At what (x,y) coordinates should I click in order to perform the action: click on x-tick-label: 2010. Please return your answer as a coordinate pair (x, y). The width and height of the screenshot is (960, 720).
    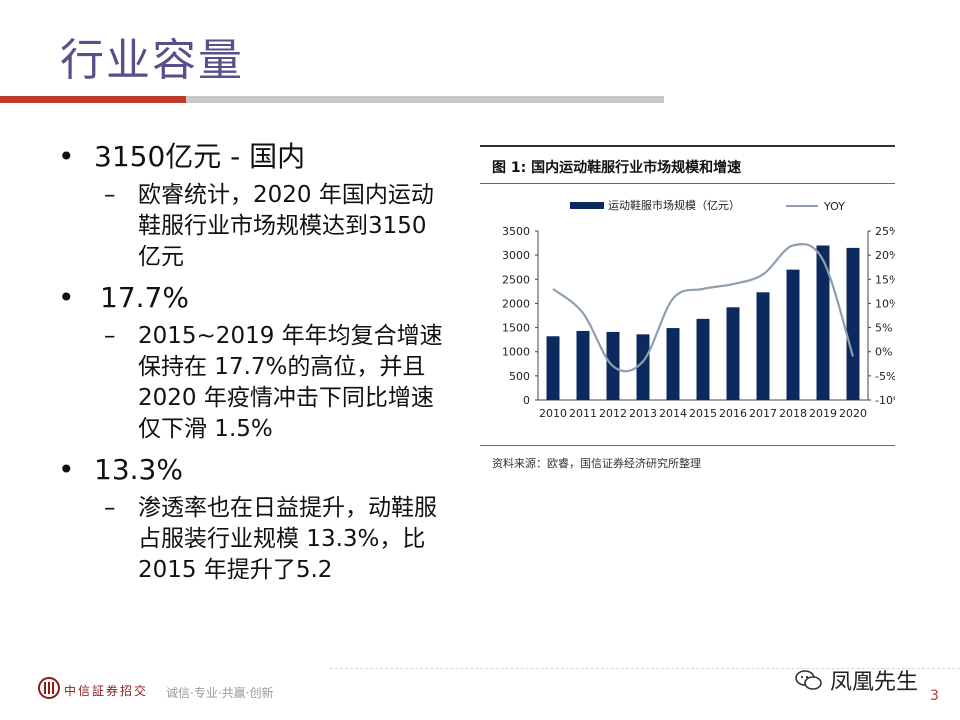
    Looking at the image, I should click on (553, 413).